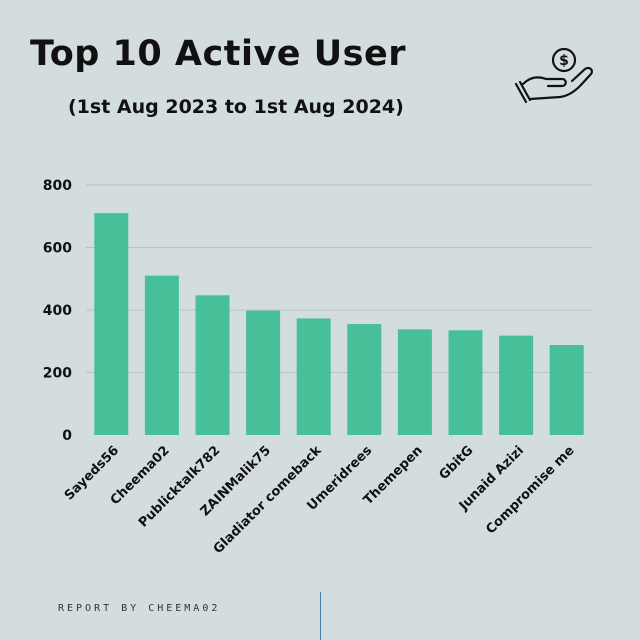  Describe the element at coordinates (67, 436) in the screenshot. I see `y-tick-label: 0` at that location.